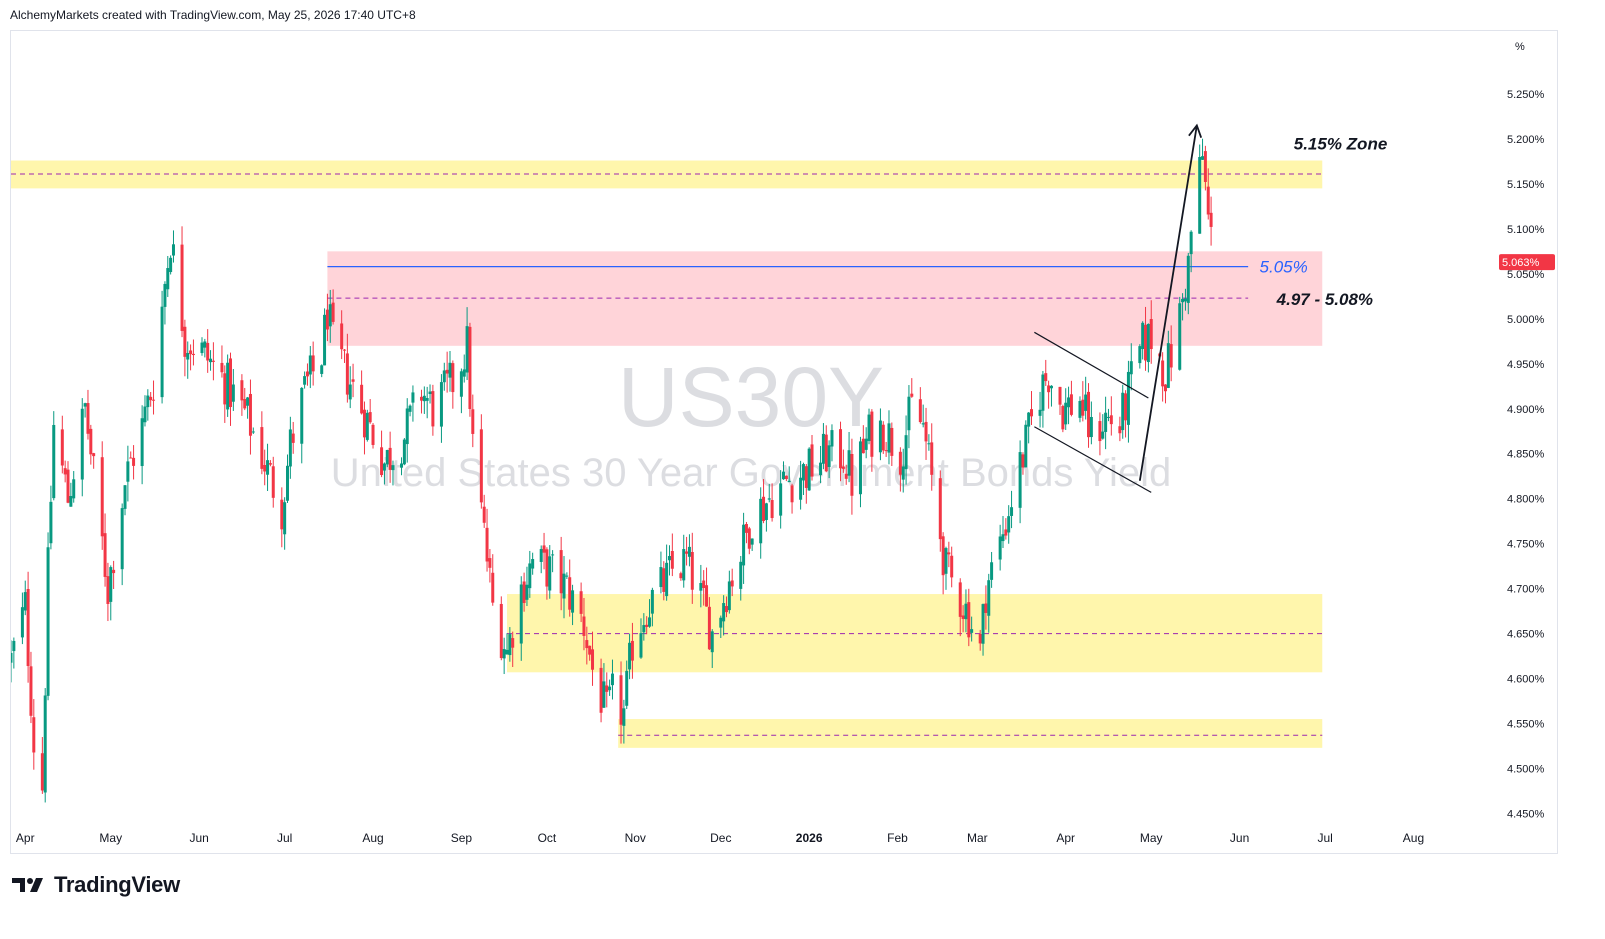 Image resolution: width=1605 pixels, height=939 pixels. I want to click on price-tick-label: 4.600%, so click(1526, 680).